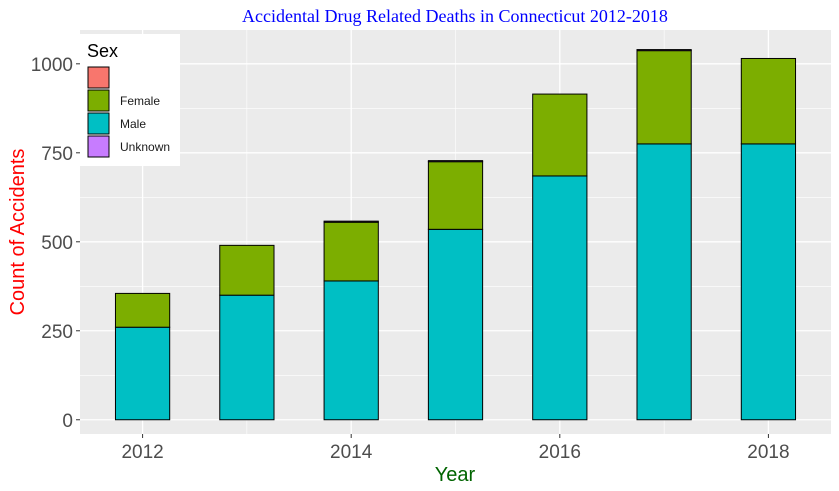  What do you see at coordinates (455, 161) in the screenshot?
I see `bar-unknown-2015` at bounding box center [455, 161].